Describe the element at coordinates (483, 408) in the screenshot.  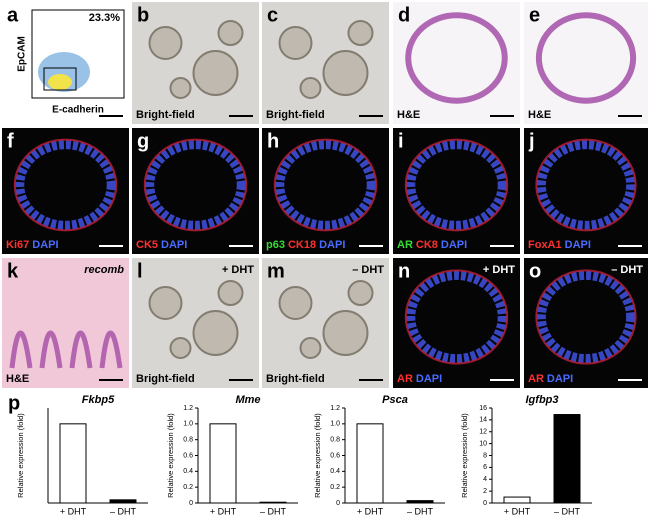
I see `y-tick-label: 16` at that location.